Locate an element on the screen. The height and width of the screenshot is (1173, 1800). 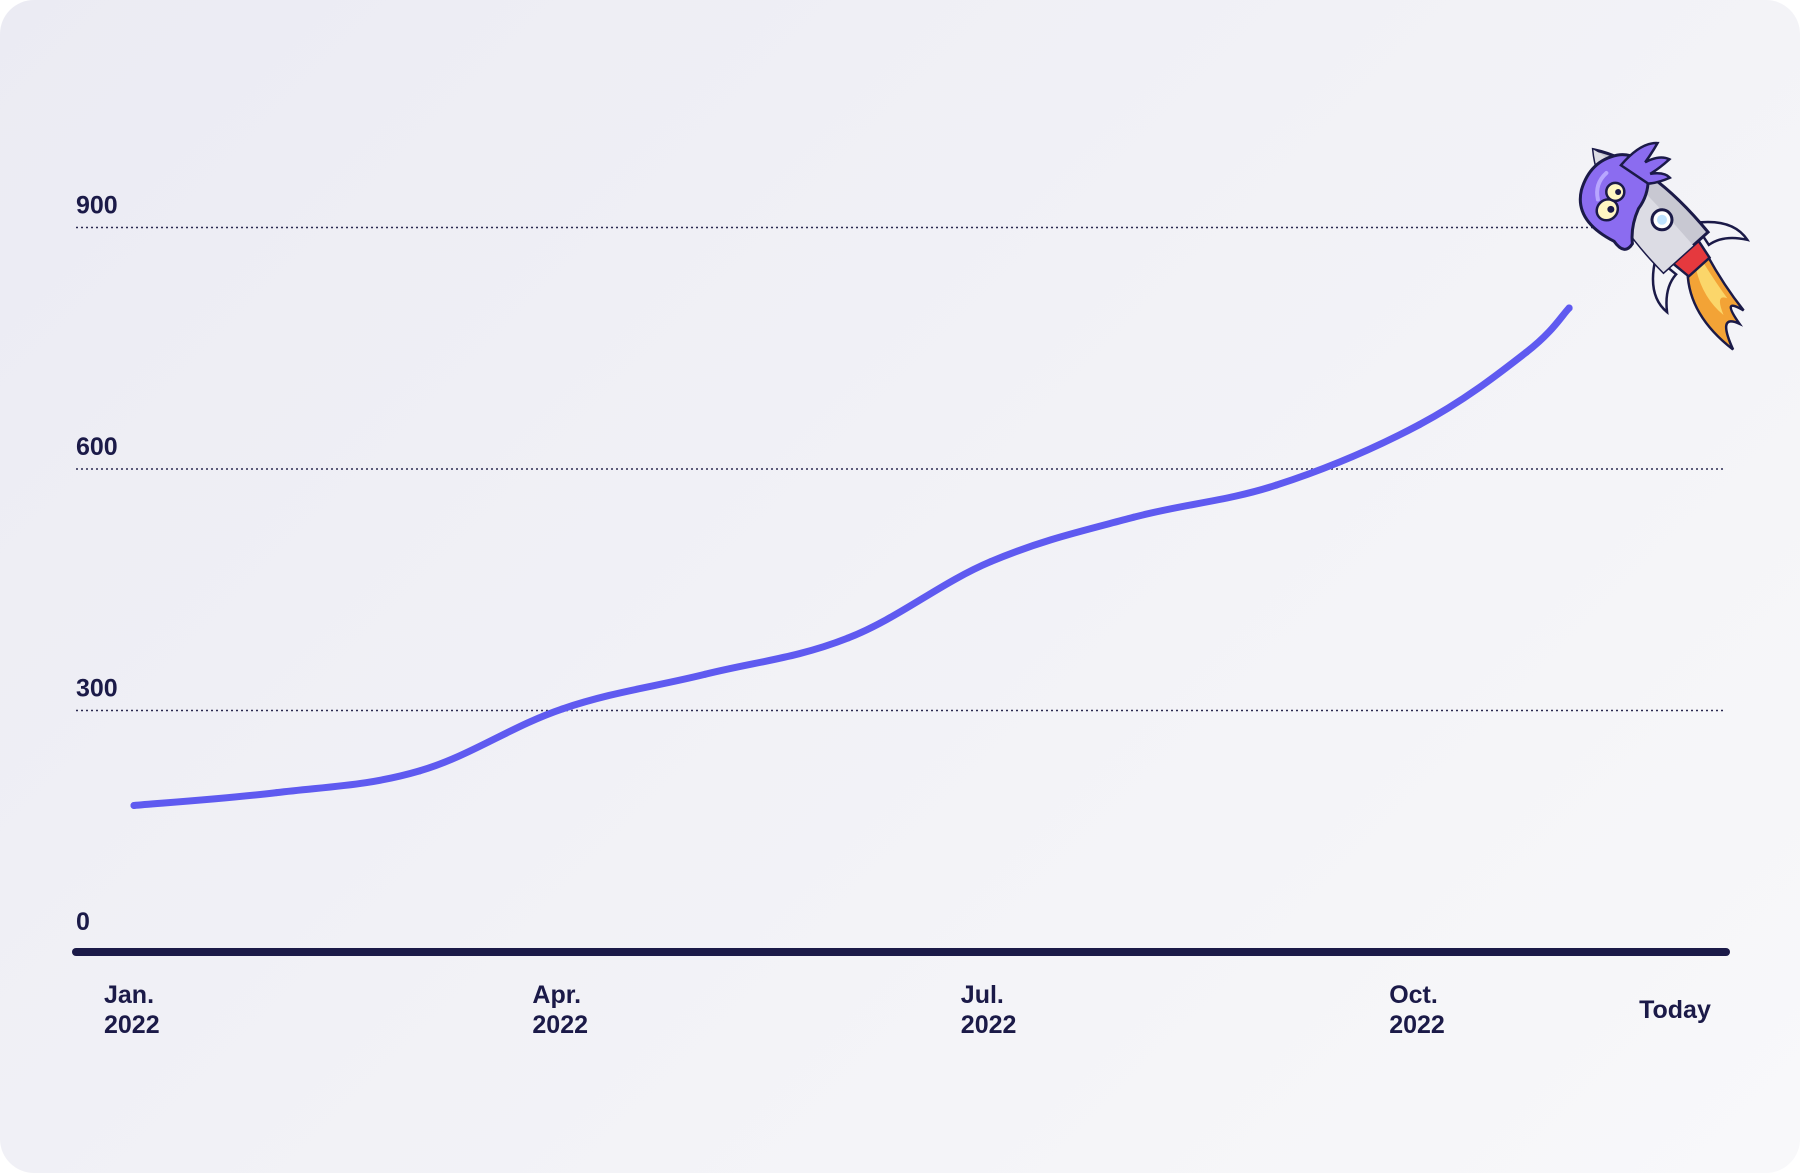
x-tick-month: Jan. is located at coordinates (129, 995).